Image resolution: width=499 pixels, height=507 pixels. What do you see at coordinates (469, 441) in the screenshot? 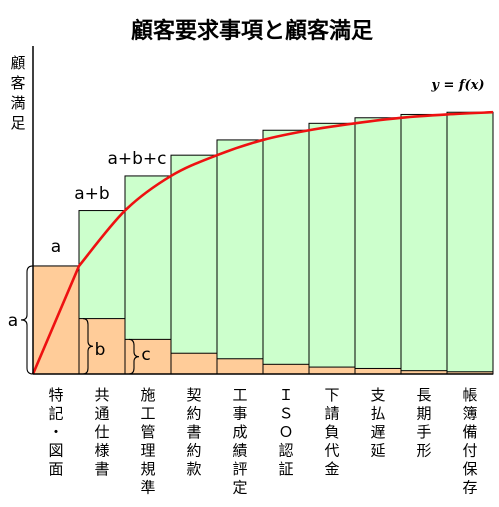
I see `category-label-9: 帳簿備付保存` at bounding box center [469, 441].